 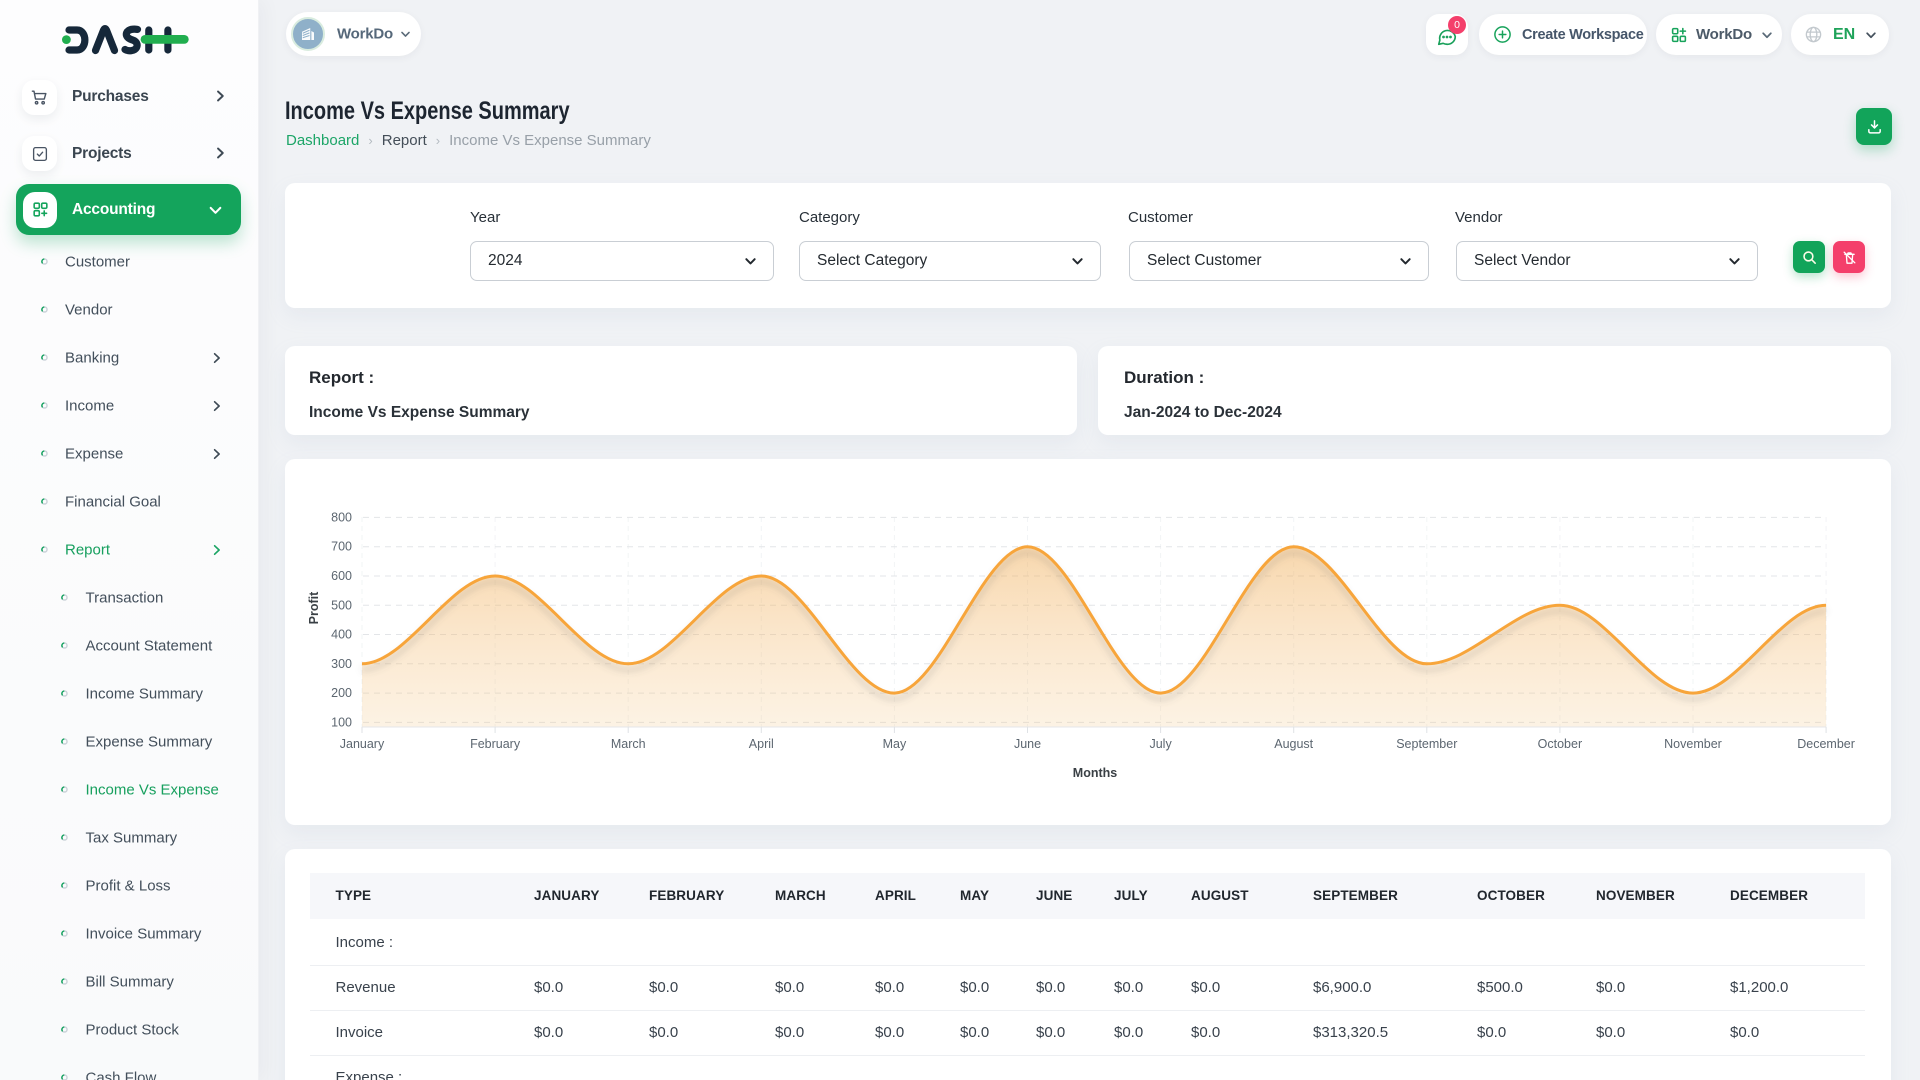 What do you see at coordinates (341, 664) in the screenshot?
I see `svg-text: 300` at bounding box center [341, 664].